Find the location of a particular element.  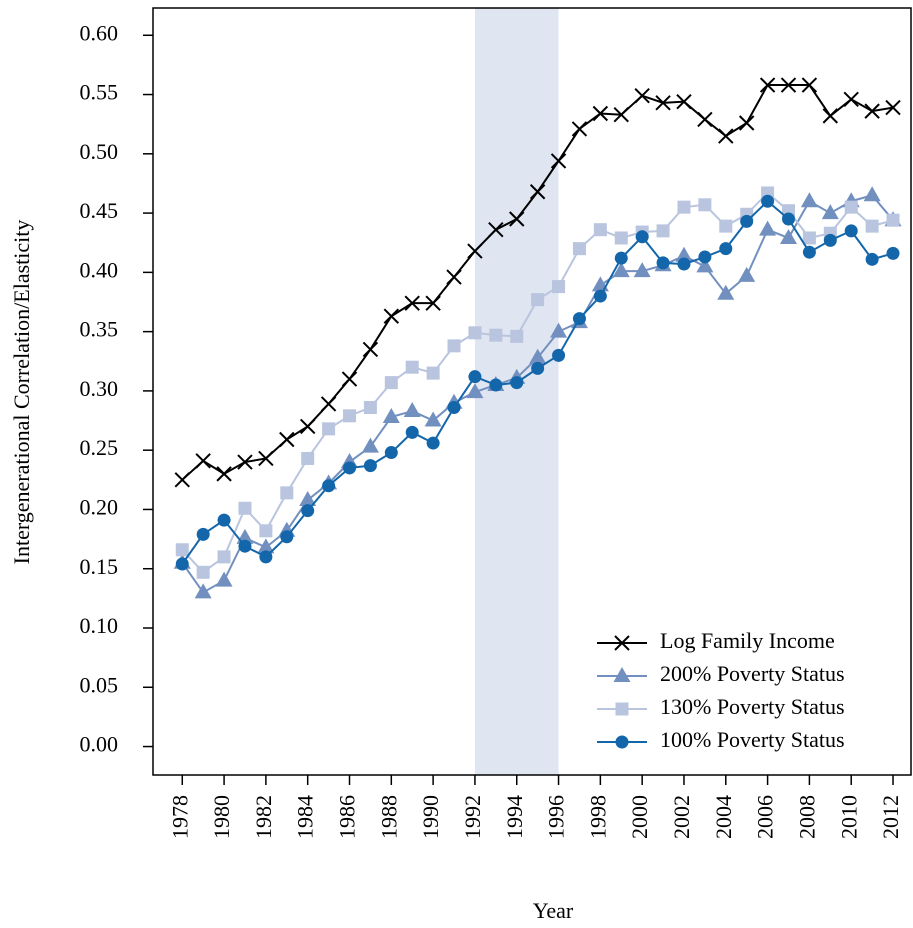

x-tick-label: 2012 is located at coordinates (890, 817).